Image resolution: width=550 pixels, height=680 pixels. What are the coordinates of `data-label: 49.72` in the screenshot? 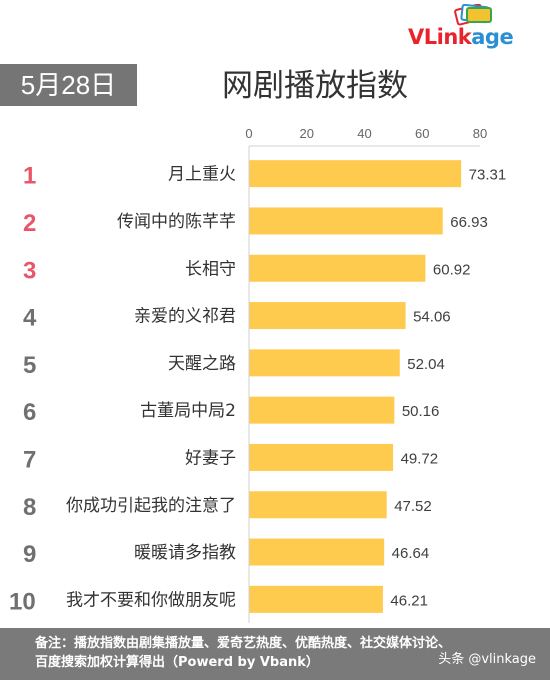 It's located at (420, 458).